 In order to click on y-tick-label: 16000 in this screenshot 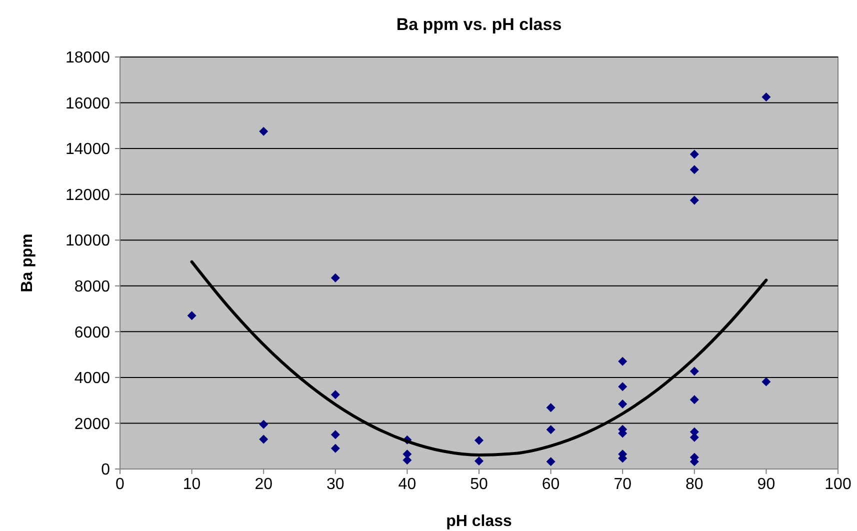, I will do `click(88, 103)`.